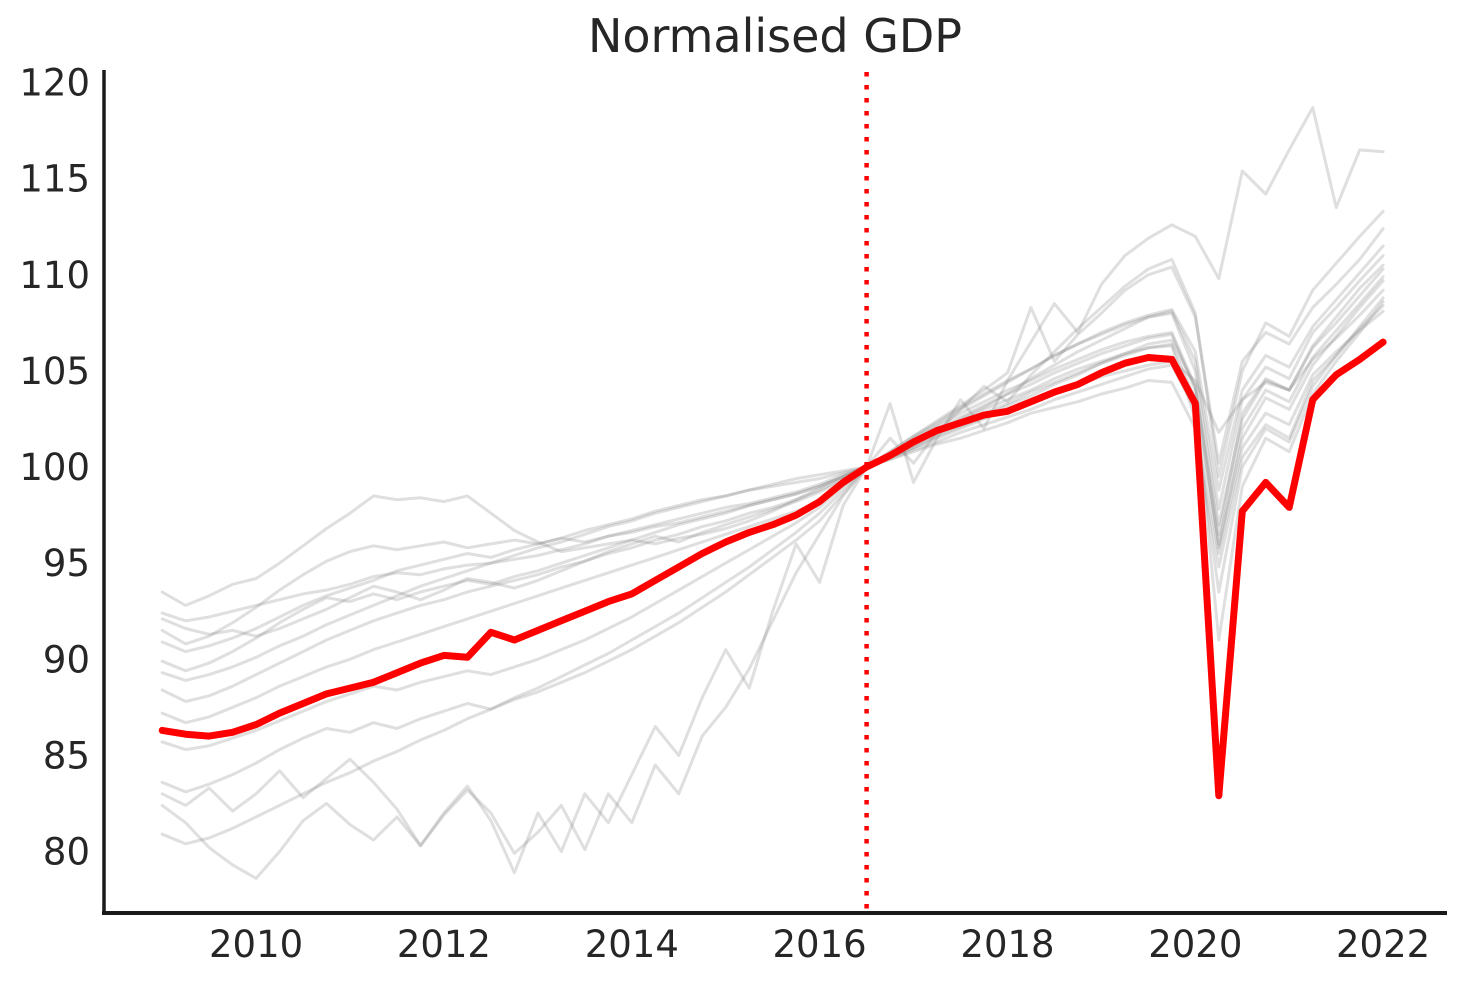 This screenshot has width=1463, height=983. I want to click on y-tick-label-105: 105, so click(54, 371).